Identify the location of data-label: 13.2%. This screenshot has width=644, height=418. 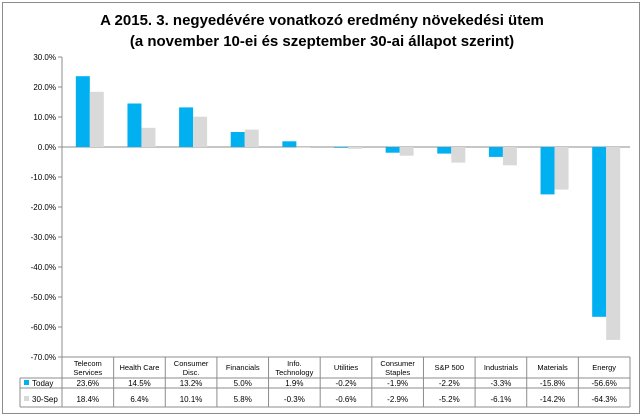
(191, 383).